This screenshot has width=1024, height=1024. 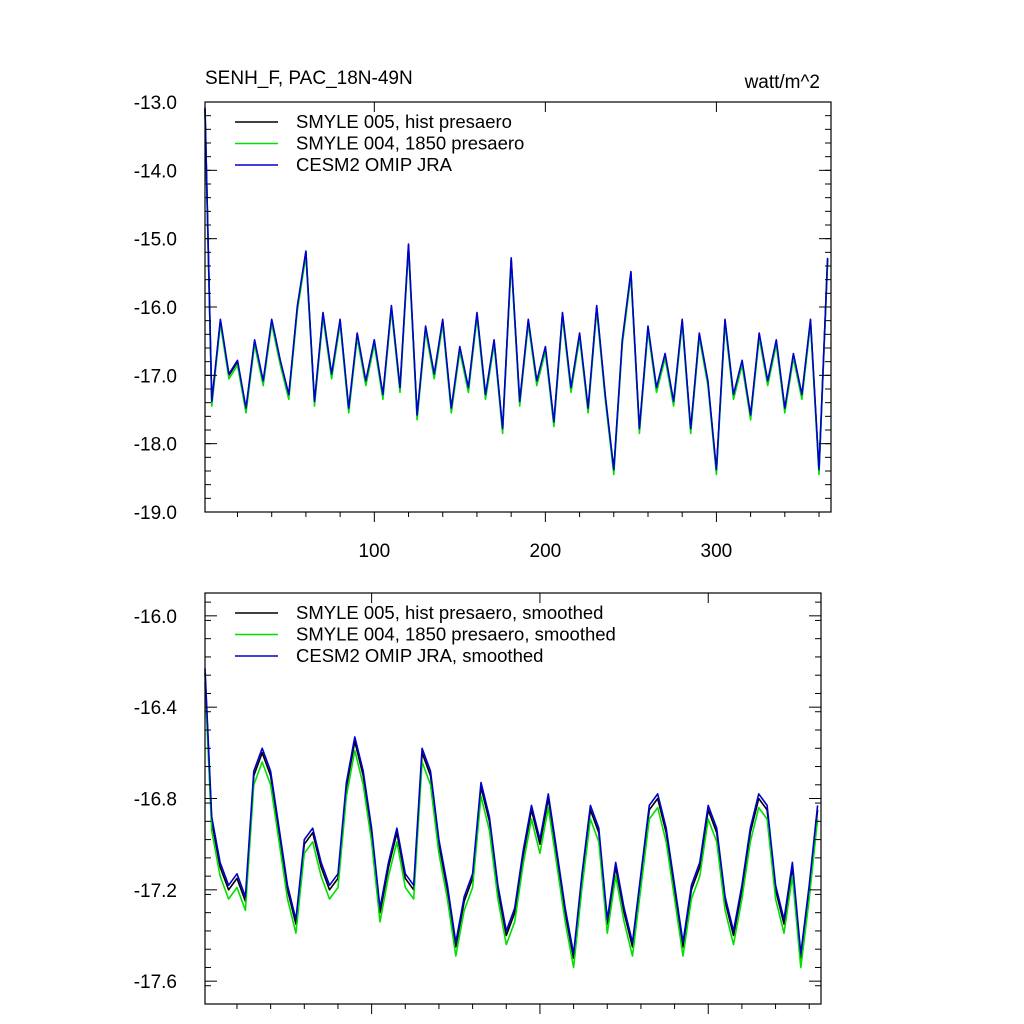 I want to click on x-tick-label: 200, so click(x=546, y=551).